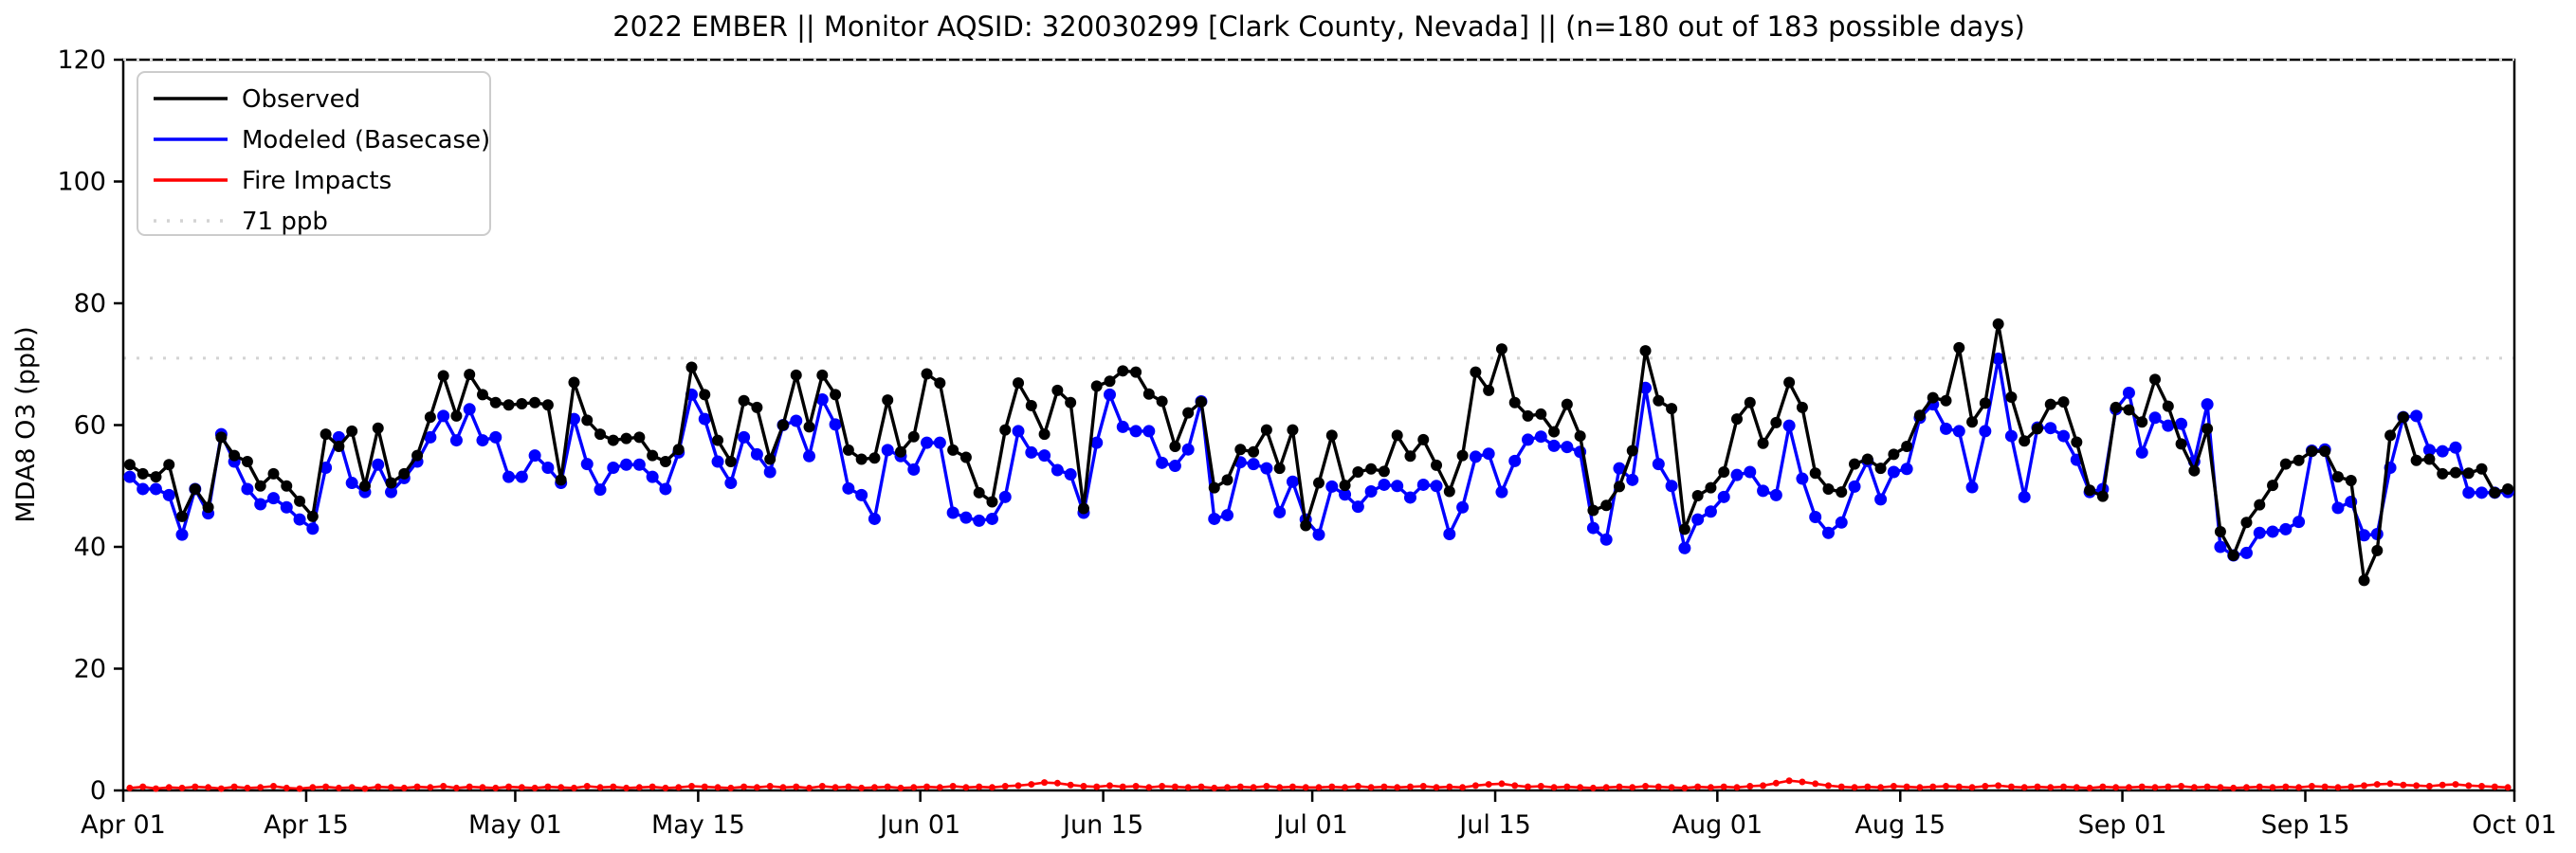  What do you see at coordinates (90, 669) in the screenshot?
I see `y-tick-label: 20` at bounding box center [90, 669].